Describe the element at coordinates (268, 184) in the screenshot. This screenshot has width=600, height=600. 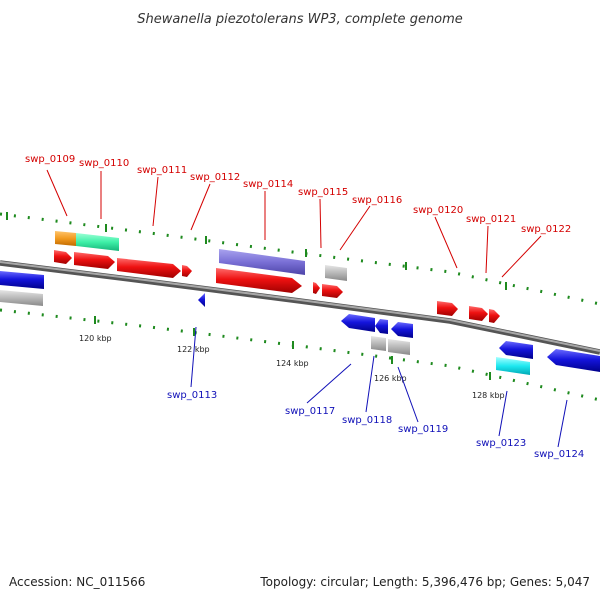
I see `gene-label-swp-0114: swp_0114` at that location.